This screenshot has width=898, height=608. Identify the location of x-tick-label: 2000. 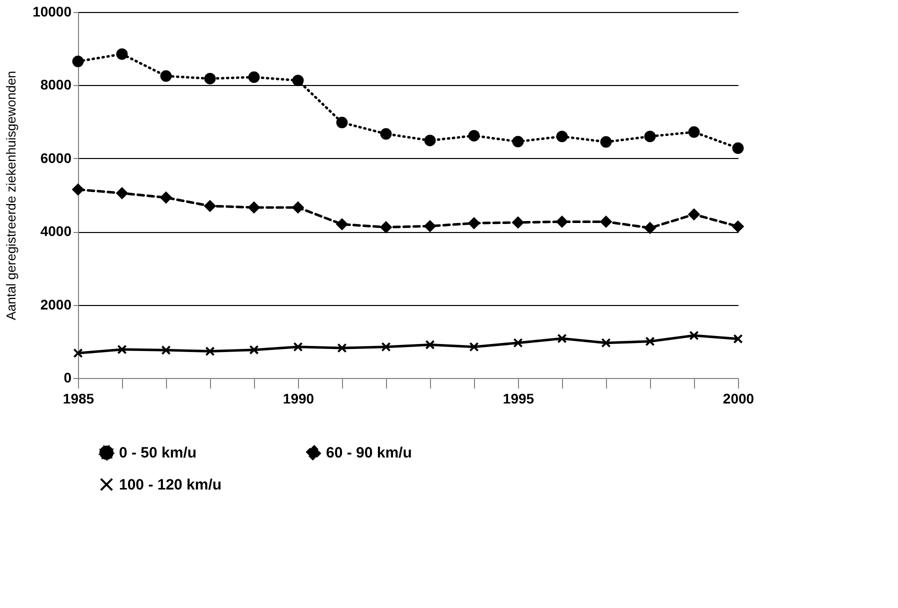
(738, 398).